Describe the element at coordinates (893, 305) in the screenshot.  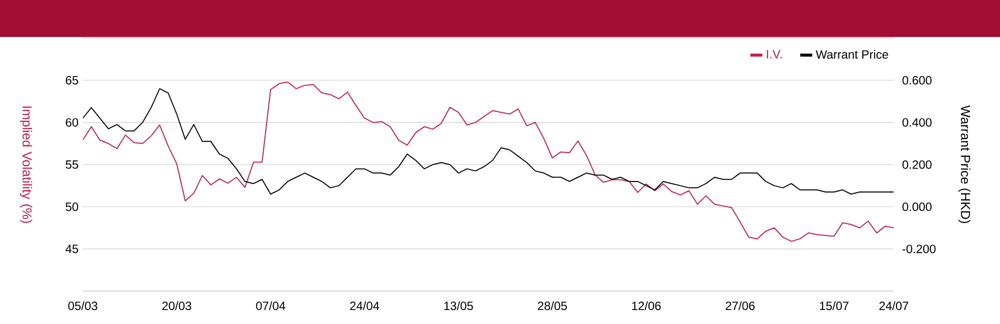
I see `x-tick-label: 24/07` at that location.